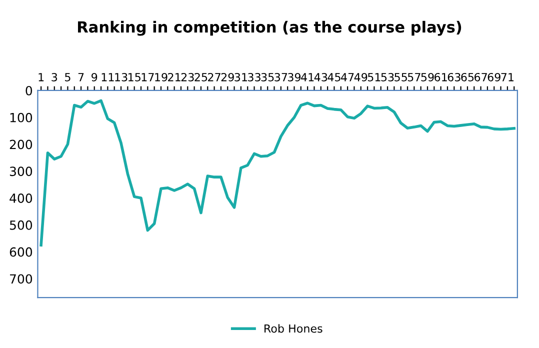  What do you see at coordinates (294, 77) in the screenshot?
I see `x-tick-label: 39` at bounding box center [294, 77].